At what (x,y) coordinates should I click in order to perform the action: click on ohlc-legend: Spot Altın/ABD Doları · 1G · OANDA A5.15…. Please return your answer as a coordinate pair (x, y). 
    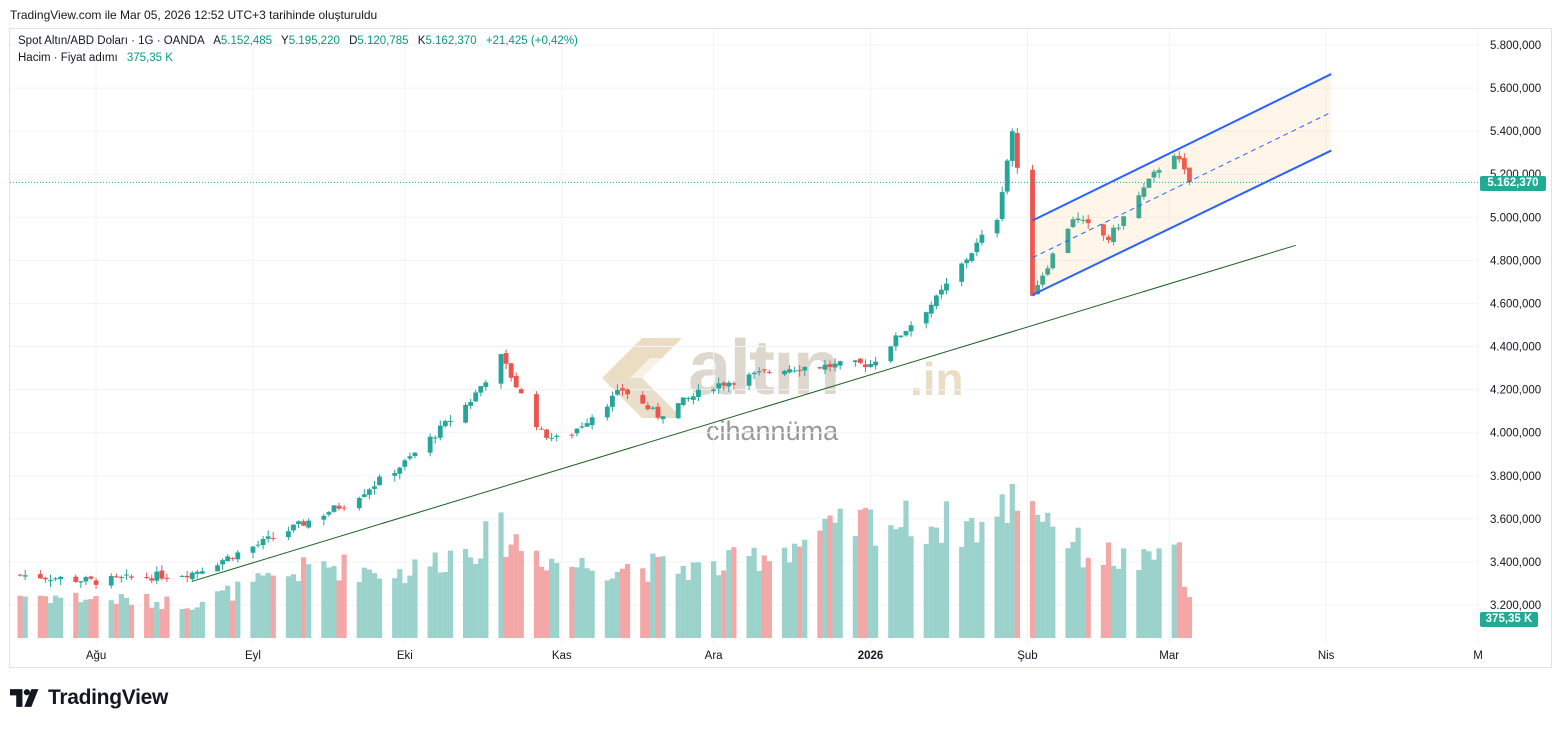
    Looking at the image, I should click on (298, 41).